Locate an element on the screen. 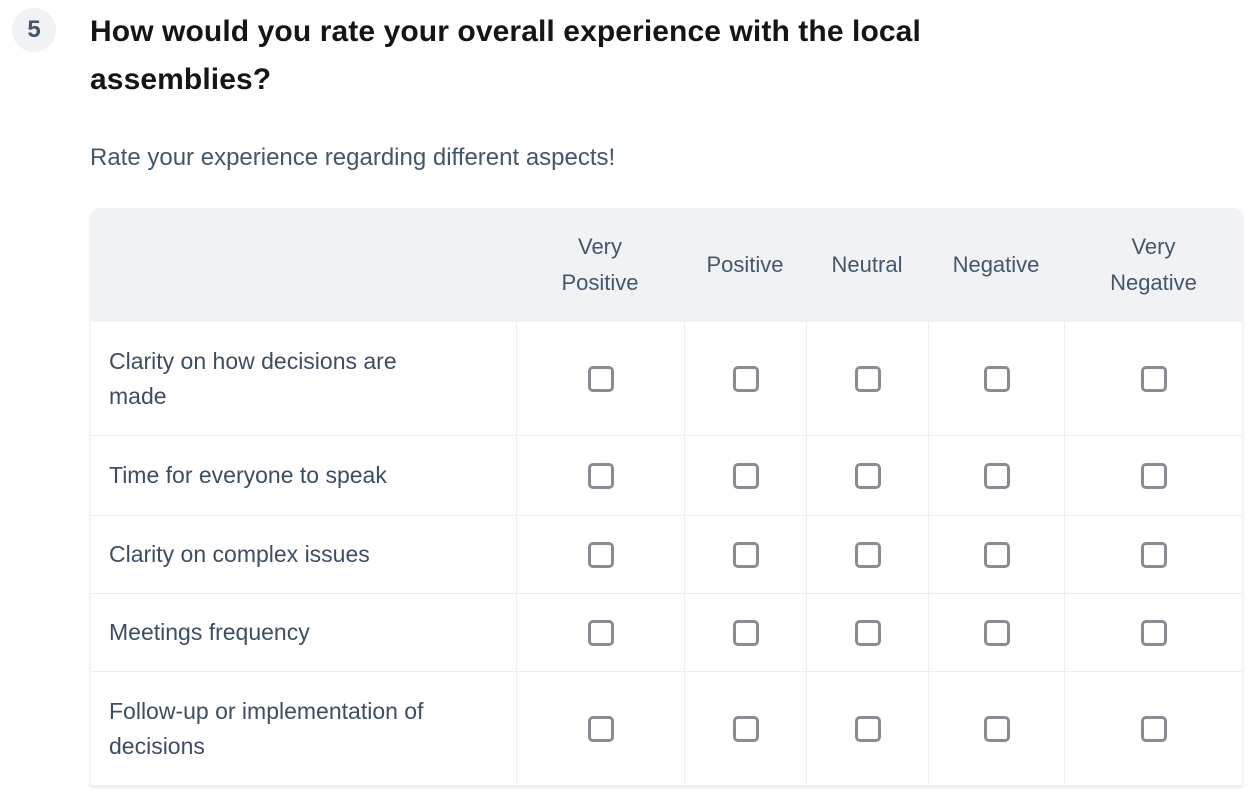 This screenshot has height=799, width=1256. checkbox-row3-neutral is located at coordinates (867, 632).